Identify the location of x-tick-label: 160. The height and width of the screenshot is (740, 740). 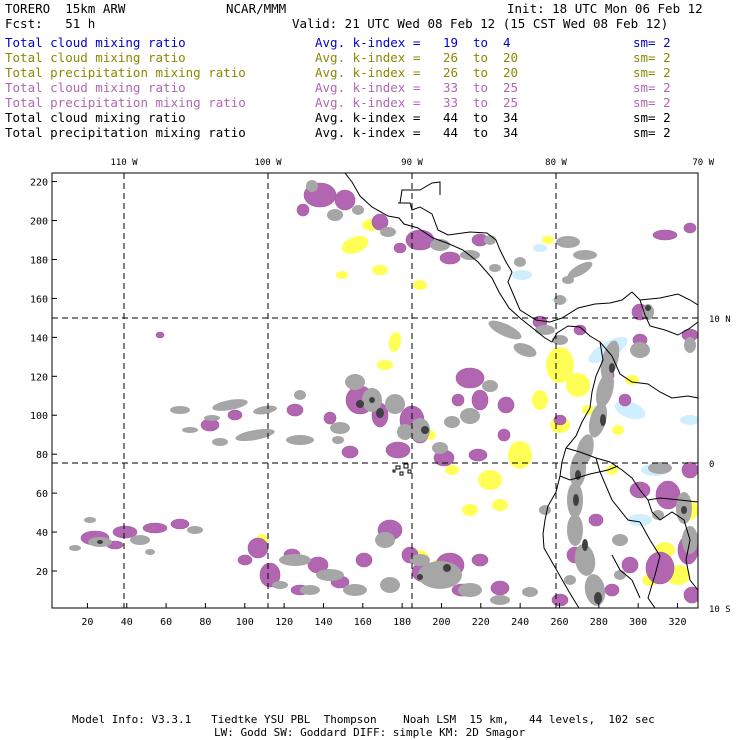
(363, 622).